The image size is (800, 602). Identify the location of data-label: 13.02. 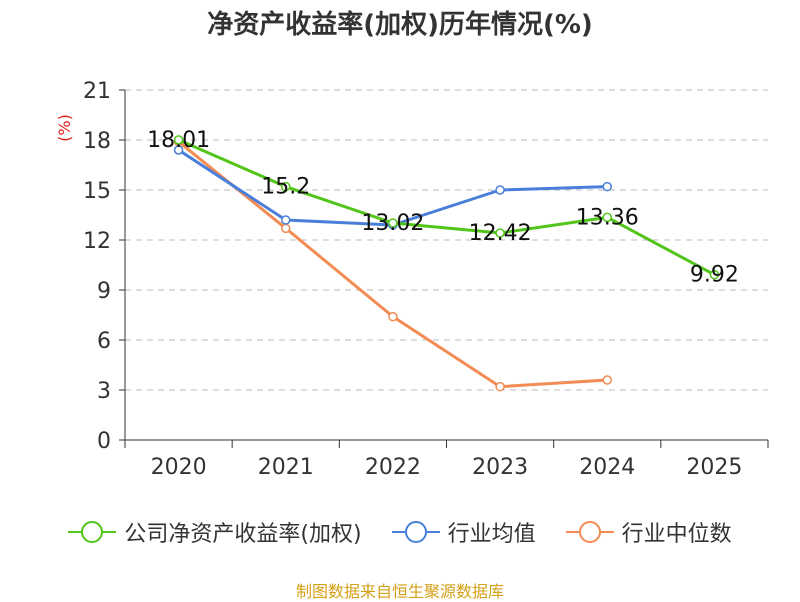
(392, 223).